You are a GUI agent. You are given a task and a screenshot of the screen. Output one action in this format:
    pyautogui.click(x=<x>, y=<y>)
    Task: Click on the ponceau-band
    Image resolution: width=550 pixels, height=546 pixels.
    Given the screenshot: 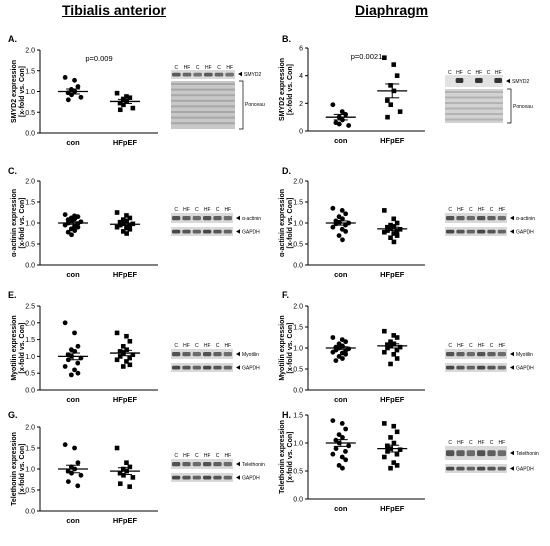 What is the action you would take?
    pyautogui.click(x=474, y=103)
    